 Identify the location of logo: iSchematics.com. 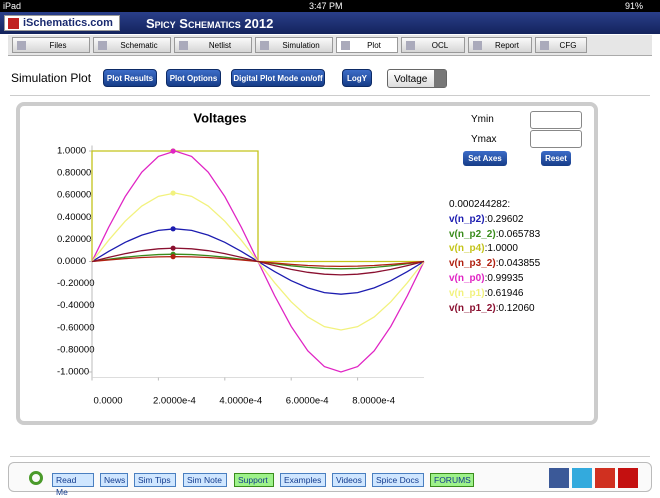
(62, 23).